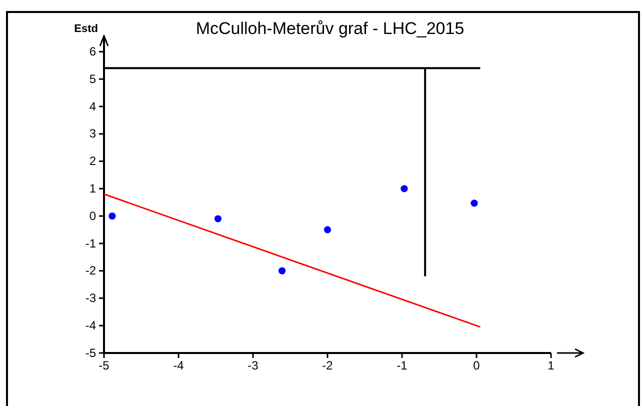 Image resolution: width=641 pixels, height=406 pixels. I want to click on y-tick-label: 4, so click(92, 106).